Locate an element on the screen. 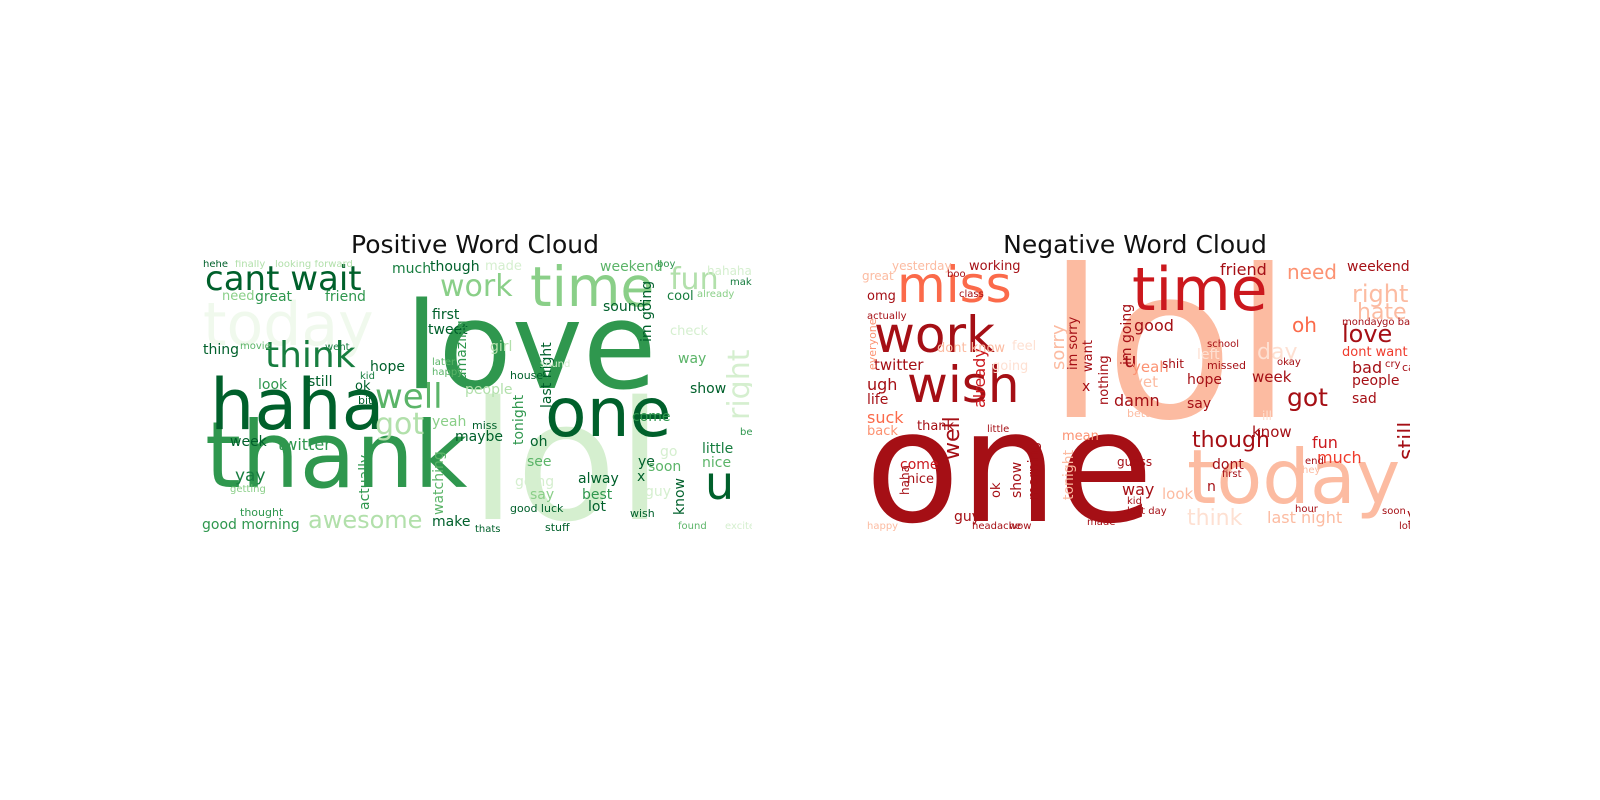 The width and height of the screenshot is (1600, 800). cloud-word: though is located at coordinates (1231, 440).